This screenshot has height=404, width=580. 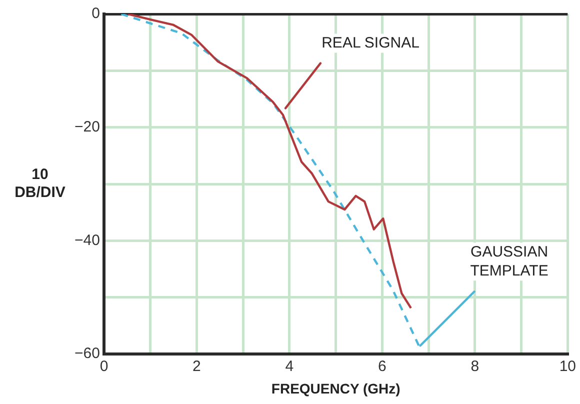 I want to click on y-tick-label: −40, so click(x=87, y=240).